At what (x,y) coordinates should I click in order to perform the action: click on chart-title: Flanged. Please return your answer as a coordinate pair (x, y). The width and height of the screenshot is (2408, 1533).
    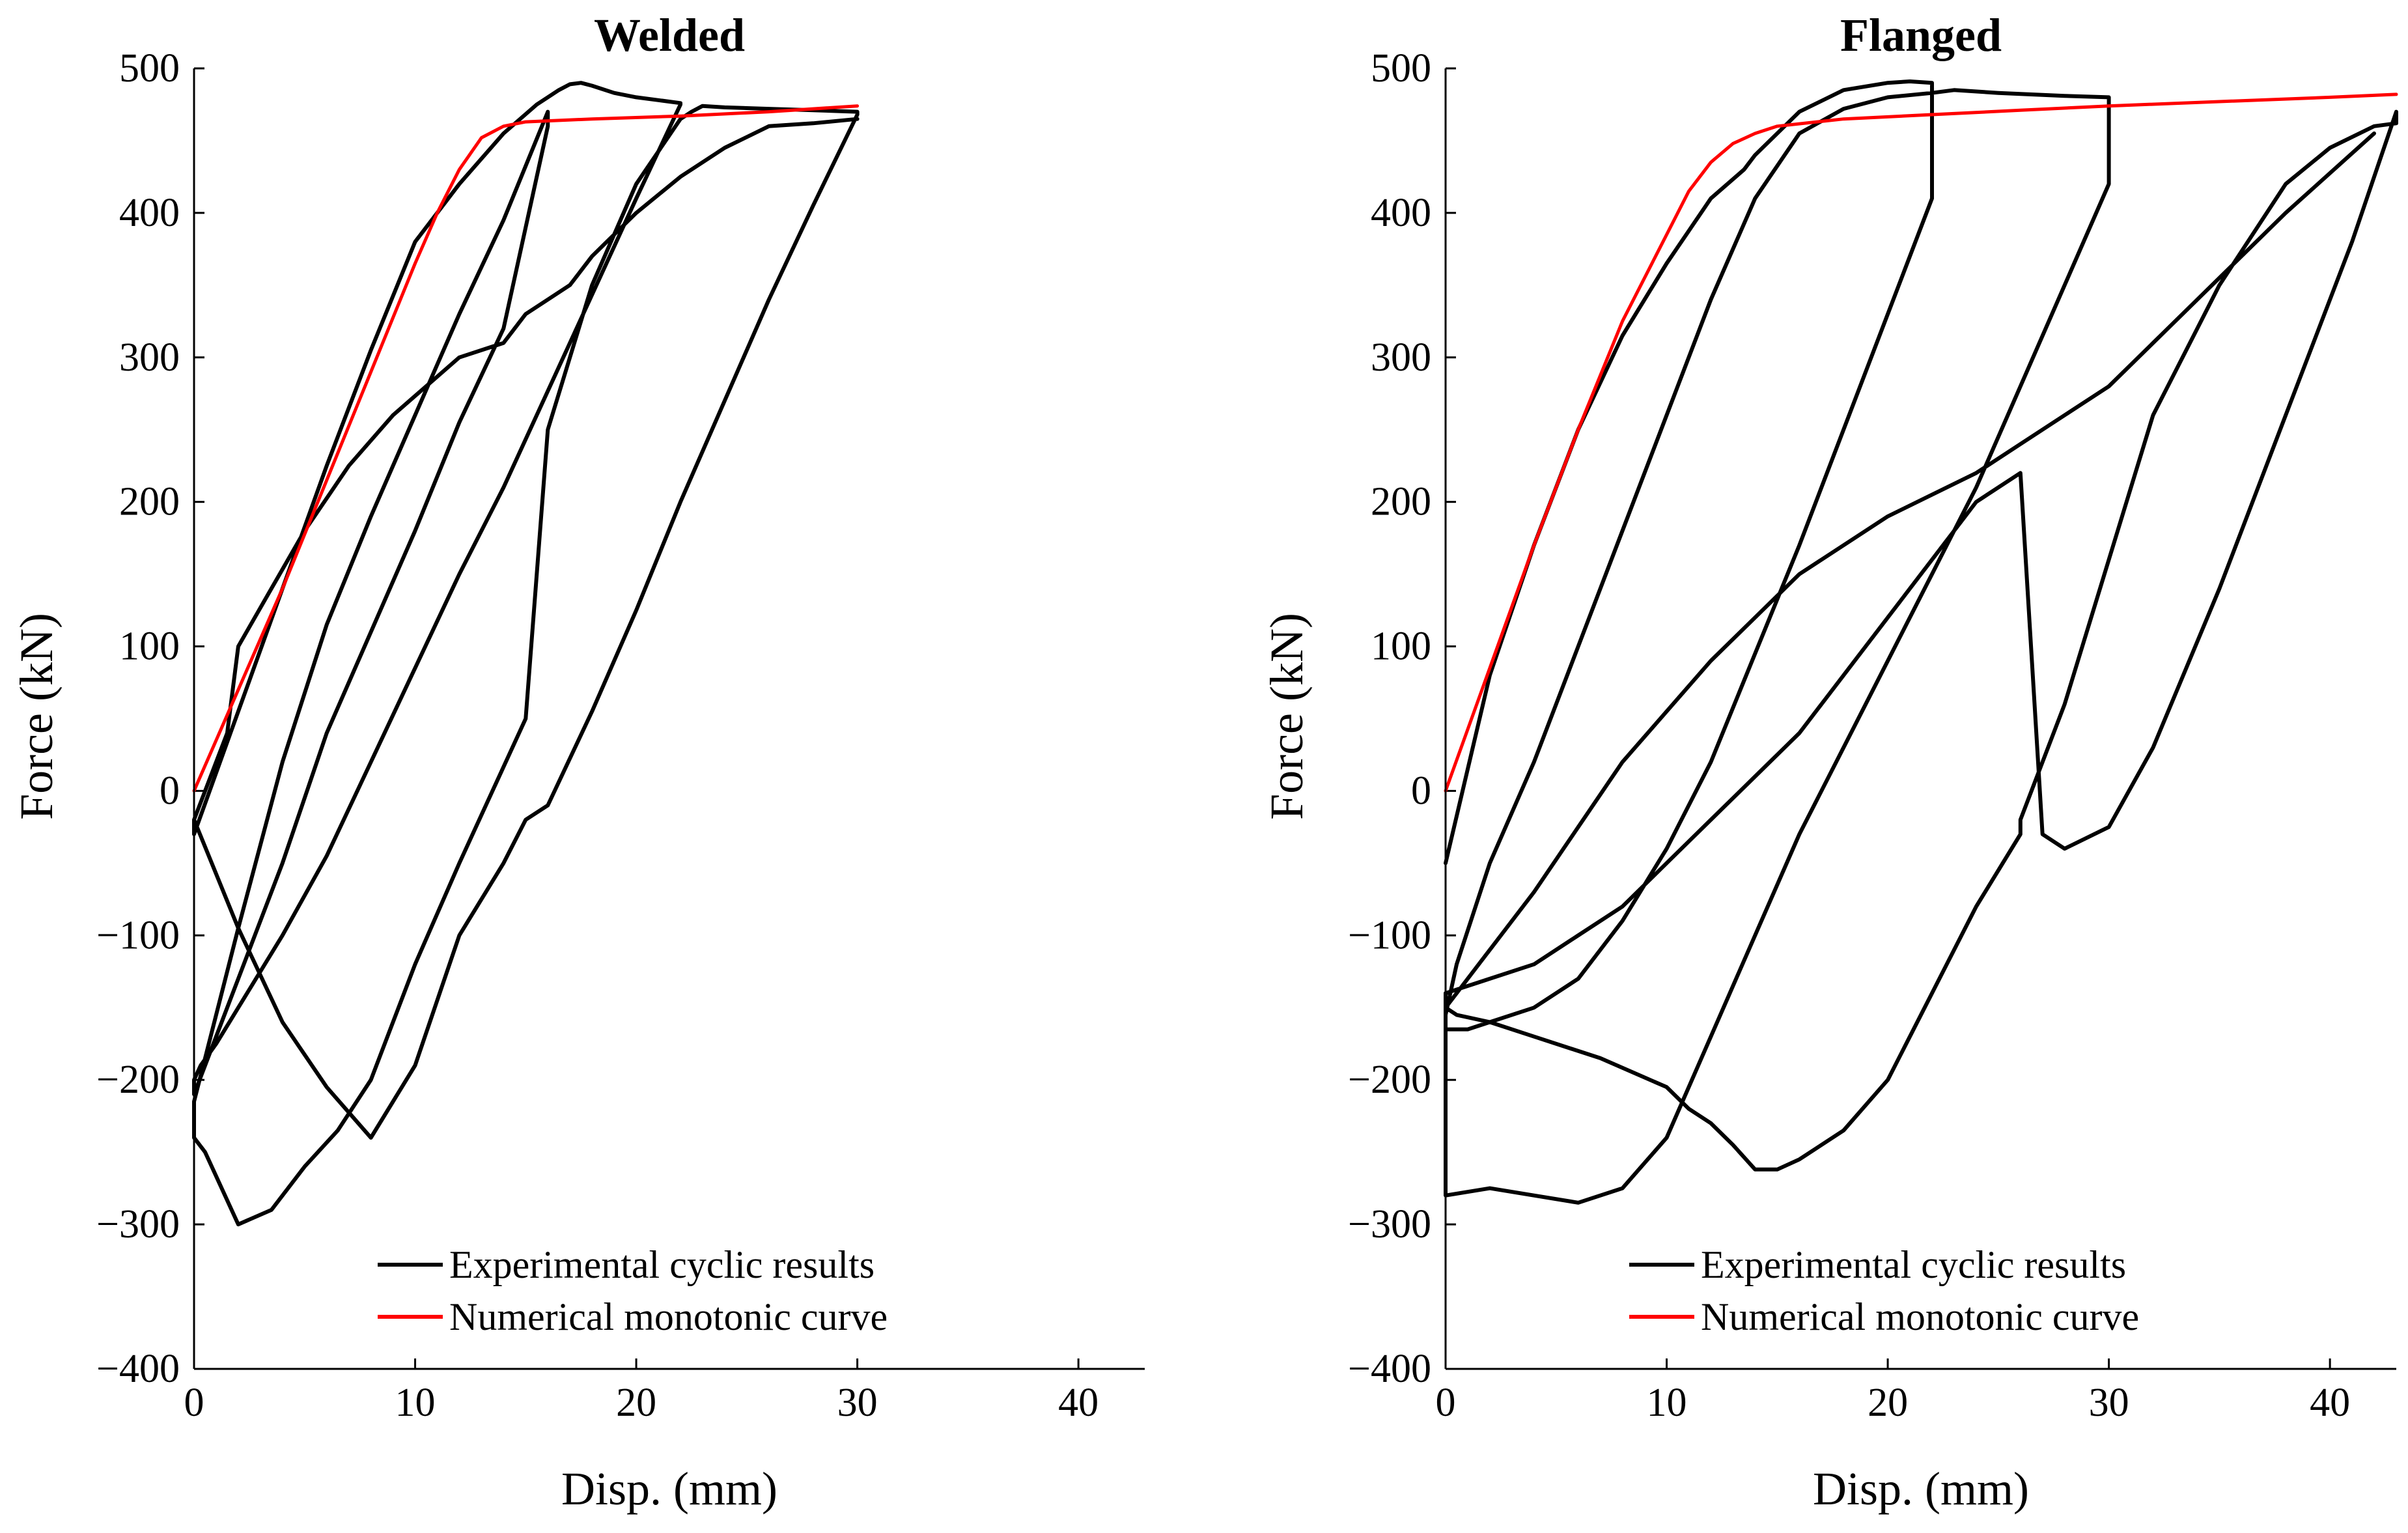
    Looking at the image, I should click on (1921, 35).